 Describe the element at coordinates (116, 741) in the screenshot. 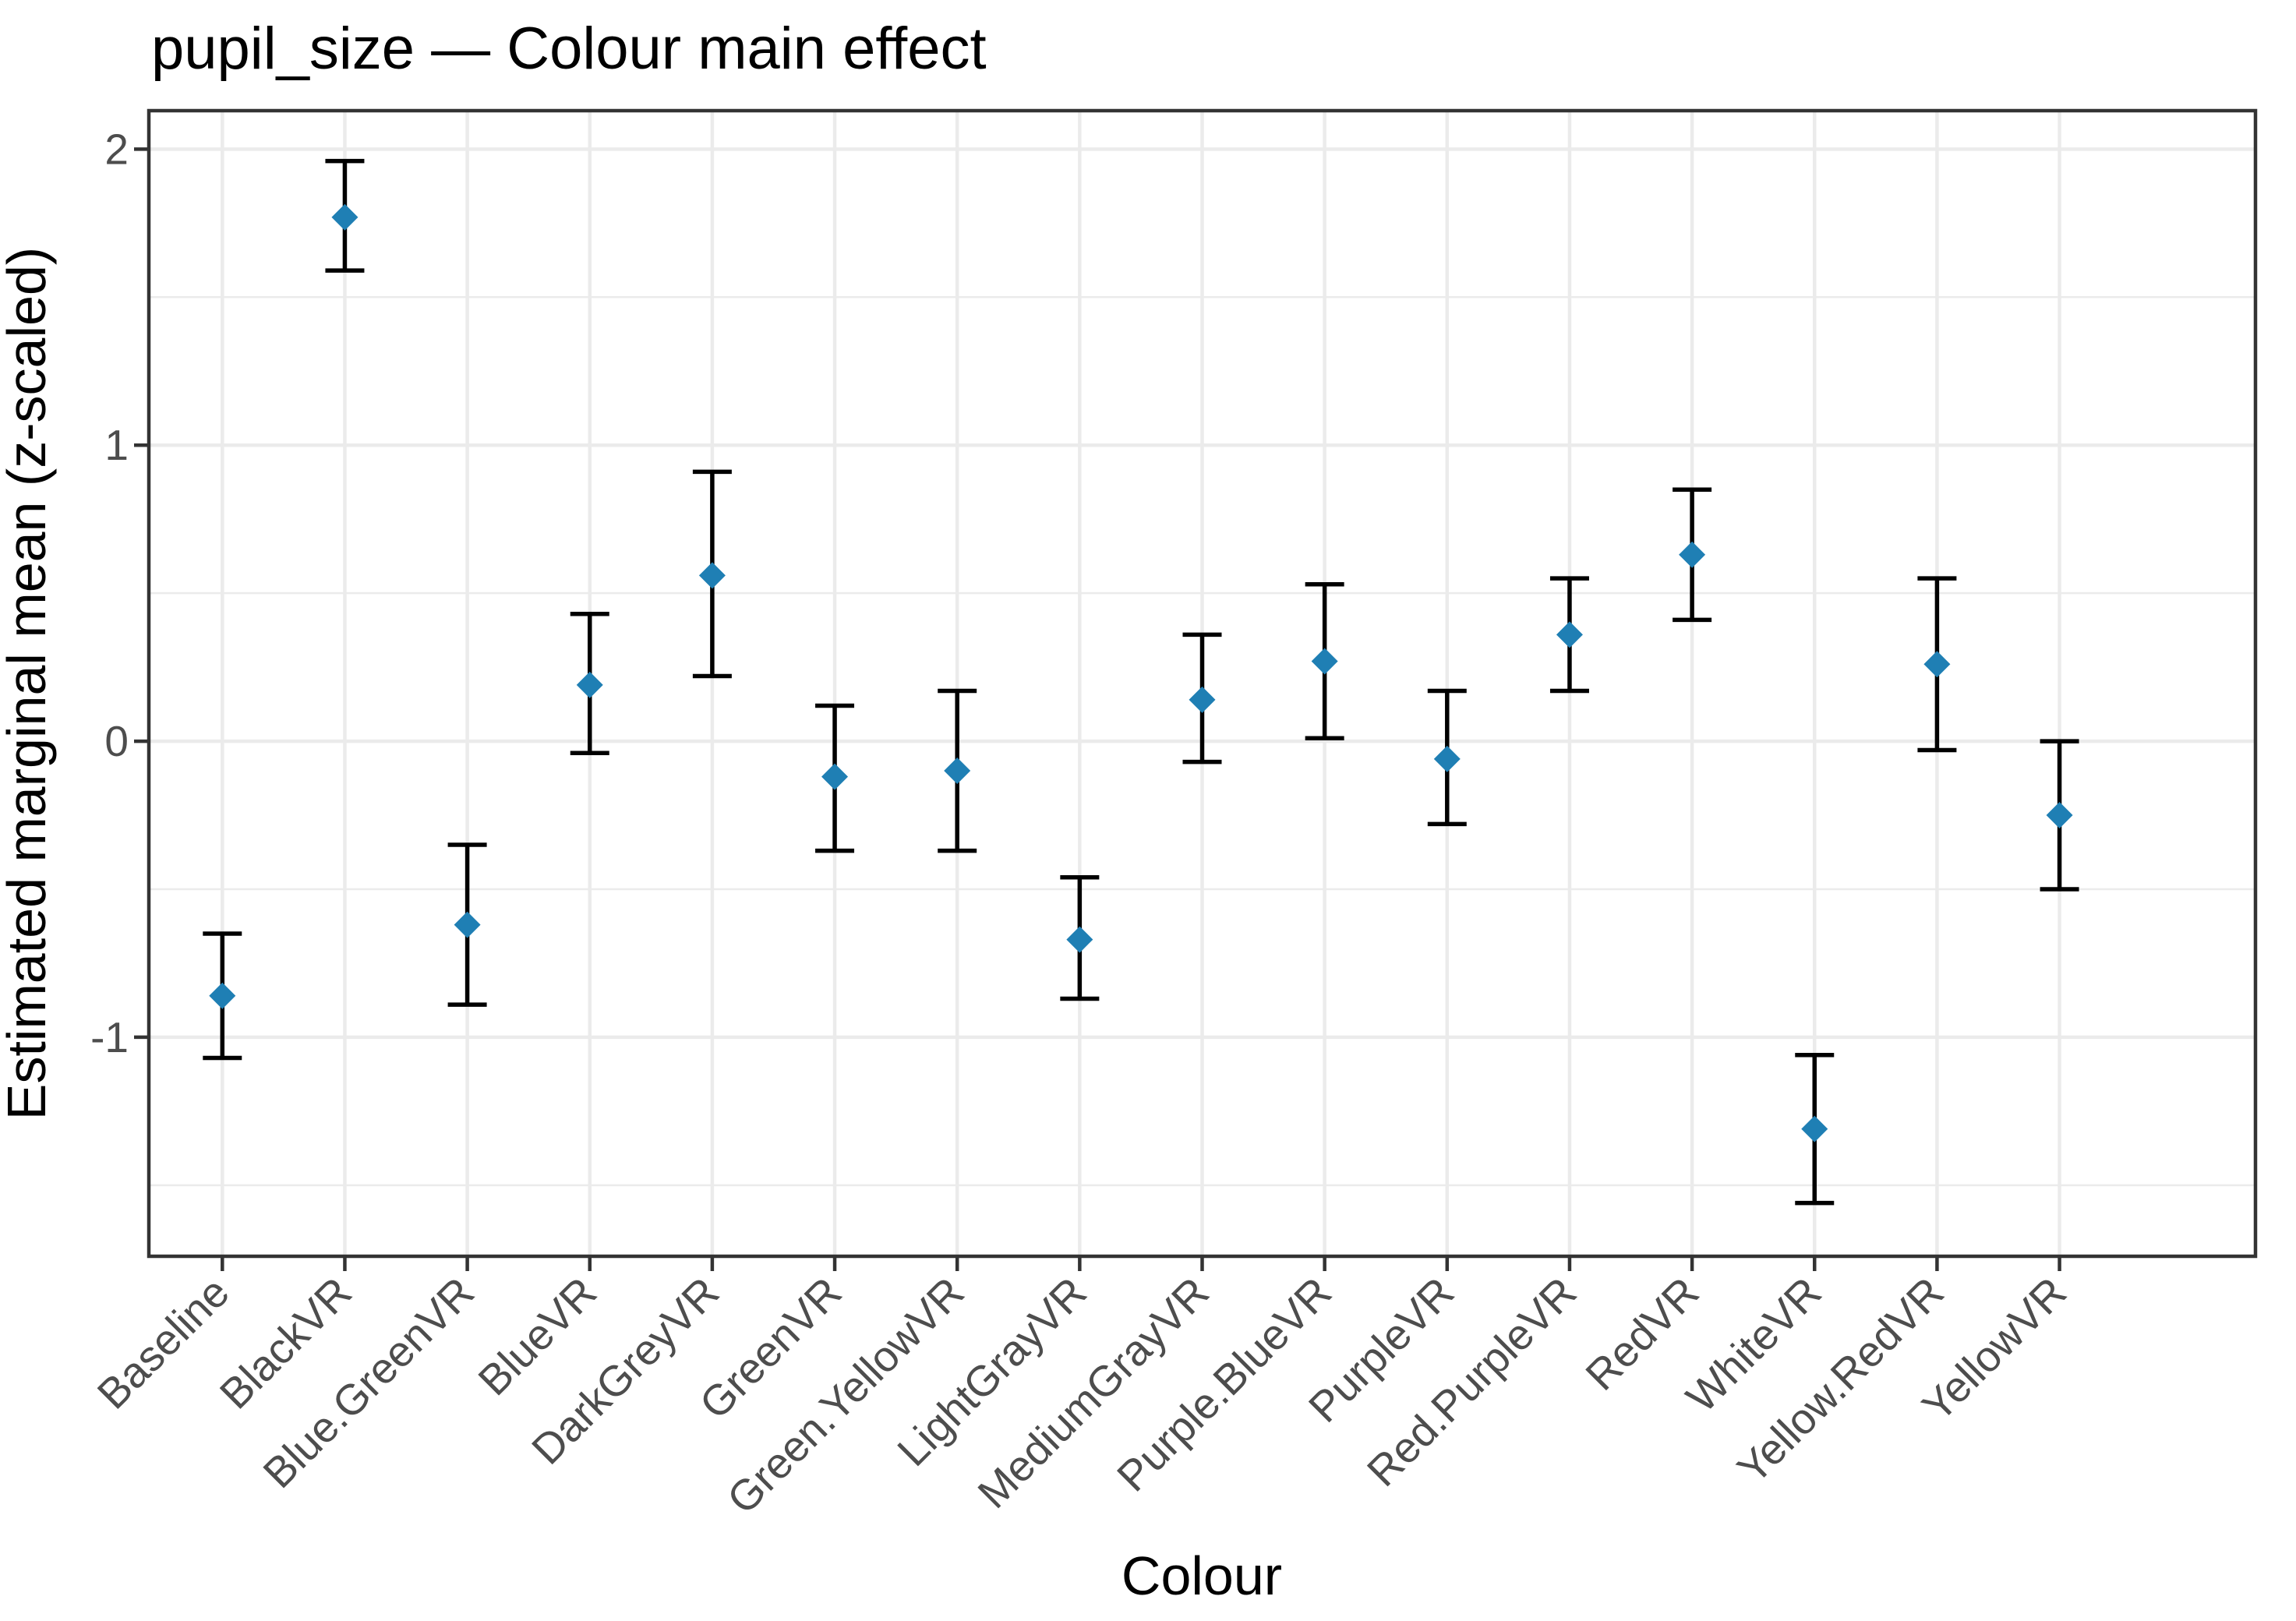

I see `y-tick-label: 0` at that location.